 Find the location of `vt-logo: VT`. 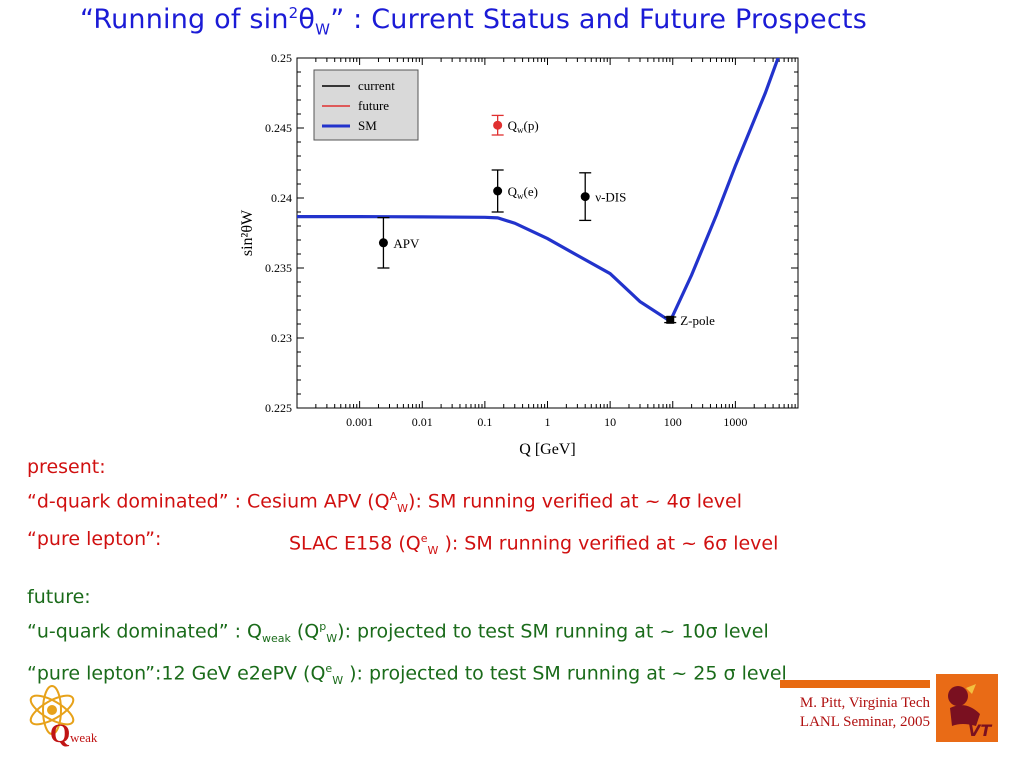

vt-logo: VT is located at coordinates (967, 708).